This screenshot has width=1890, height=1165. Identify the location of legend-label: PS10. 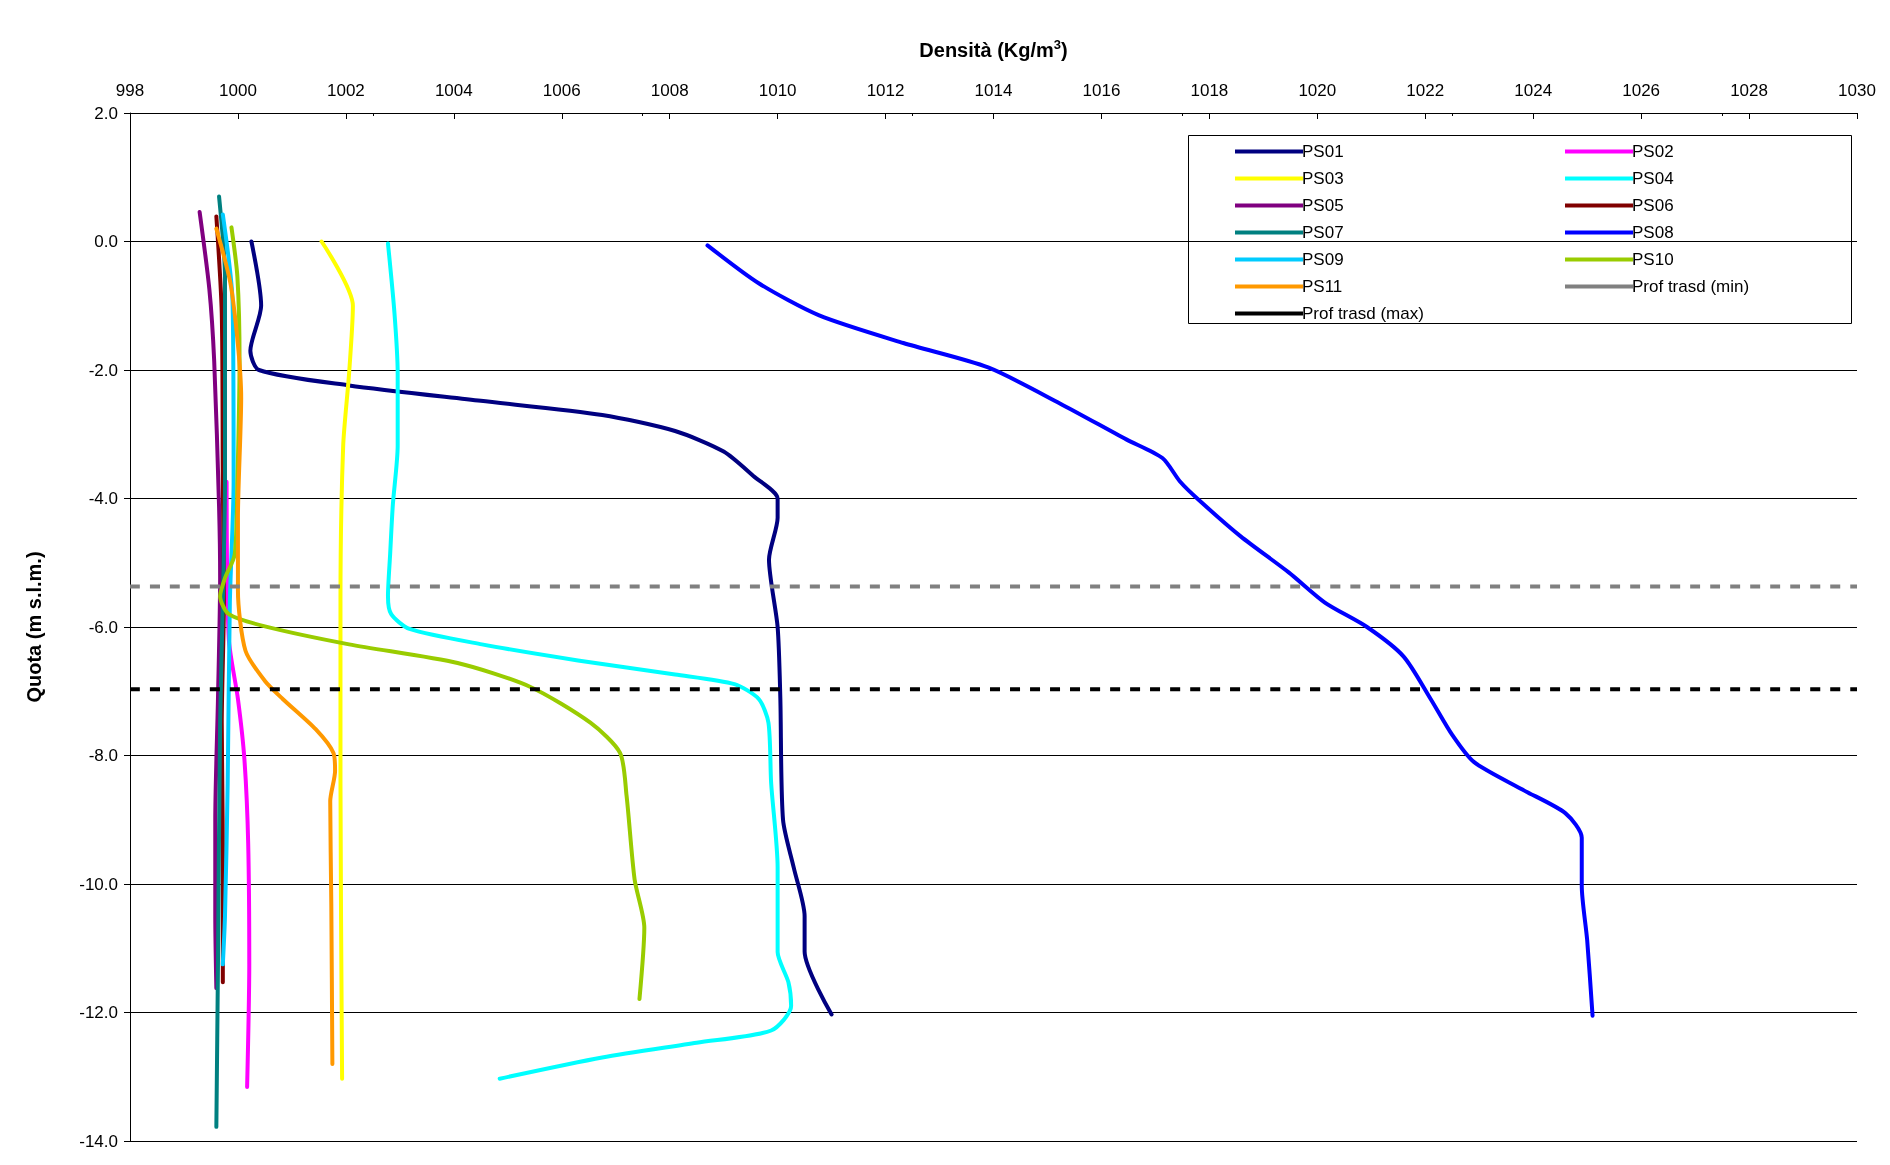
(1653, 259).